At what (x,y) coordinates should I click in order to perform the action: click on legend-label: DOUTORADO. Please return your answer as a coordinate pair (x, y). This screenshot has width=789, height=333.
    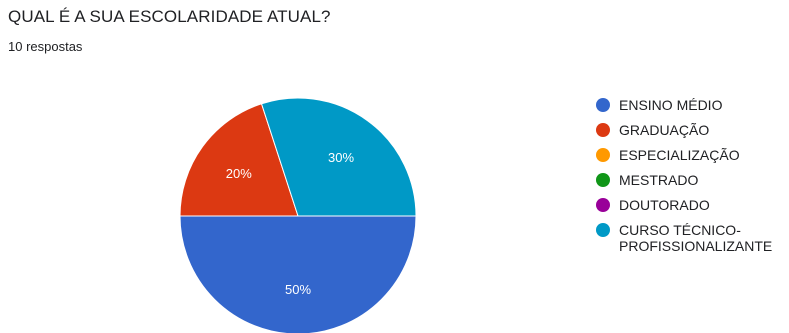
    Looking at the image, I should click on (664, 205).